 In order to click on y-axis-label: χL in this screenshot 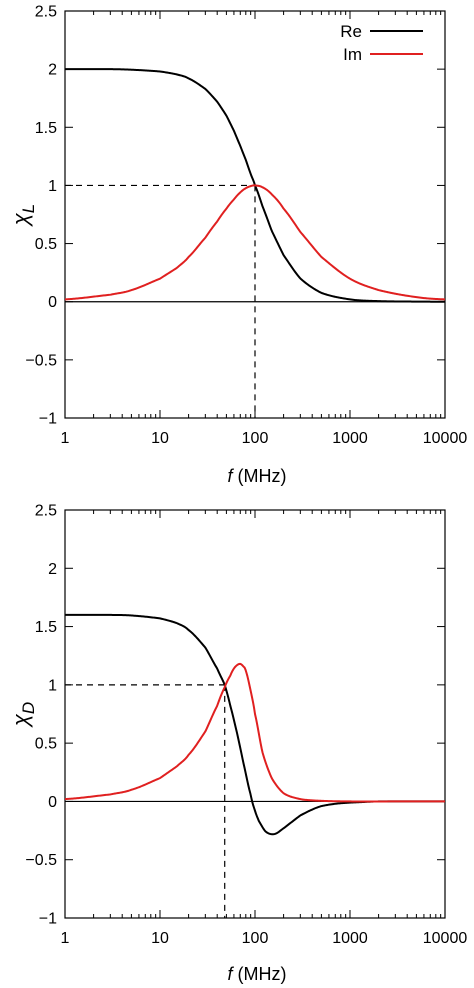, I will do `click(23, 215)`.